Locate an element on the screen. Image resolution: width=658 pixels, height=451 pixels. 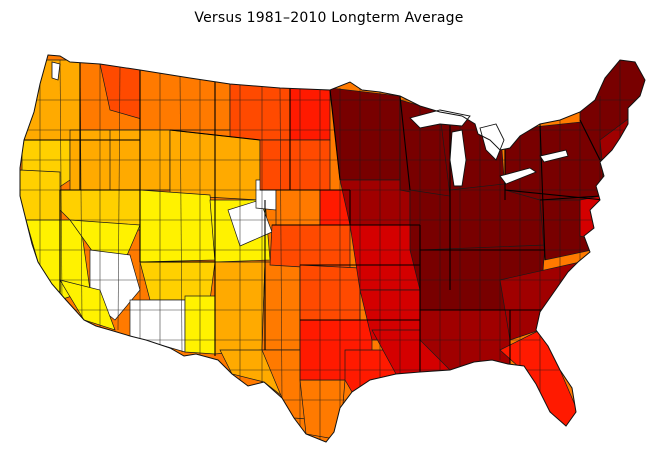
region-kansas is located at coordinates (310, 247).